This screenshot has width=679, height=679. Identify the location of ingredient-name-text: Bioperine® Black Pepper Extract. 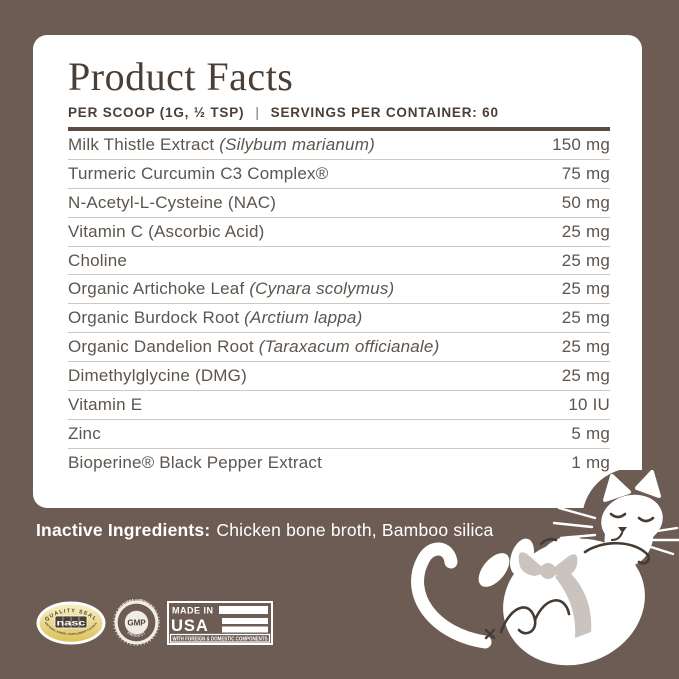
(195, 463).